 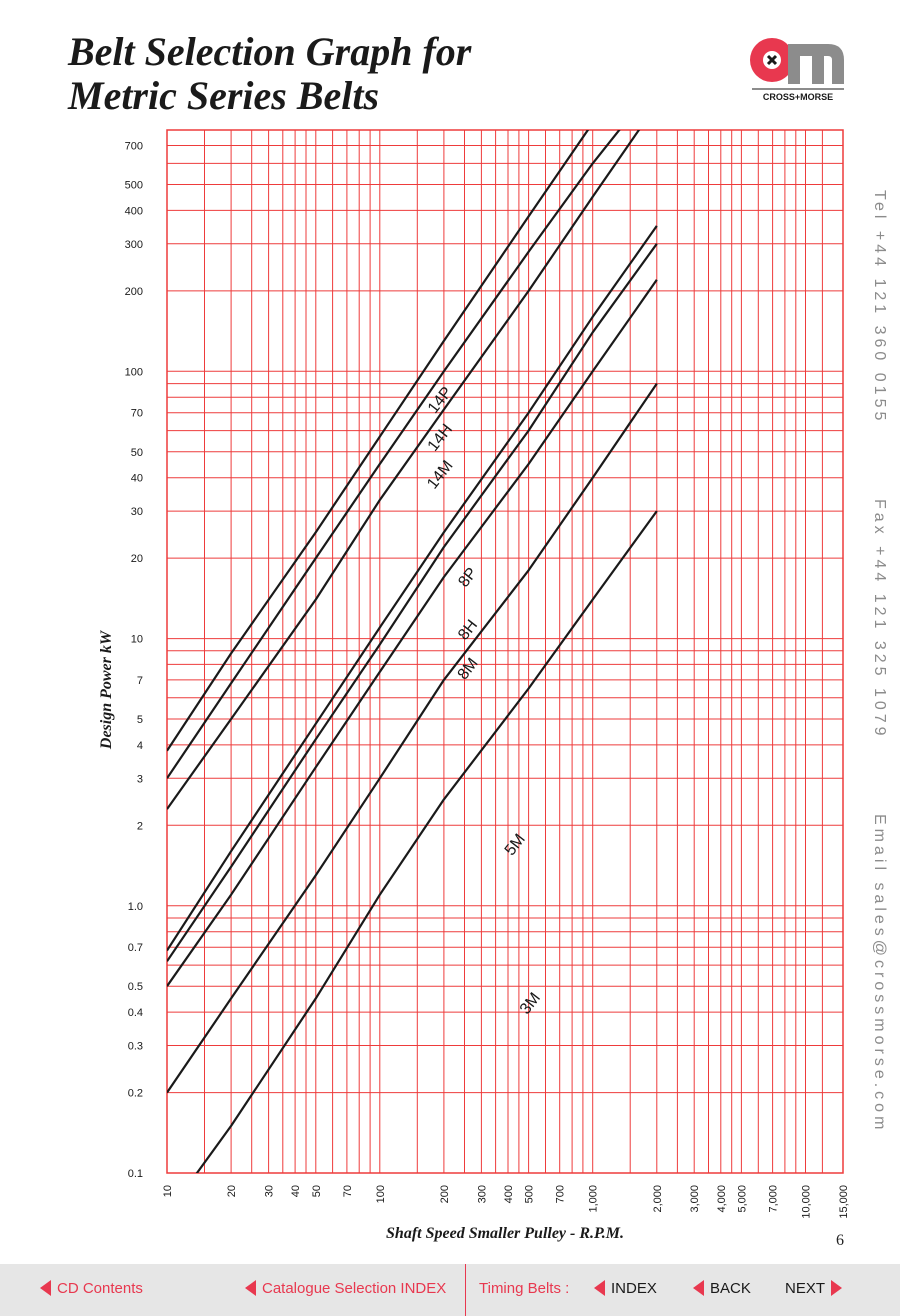 What do you see at coordinates (134, 211) in the screenshot?
I see `y-tick-label: 400` at bounding box center [134, 211].